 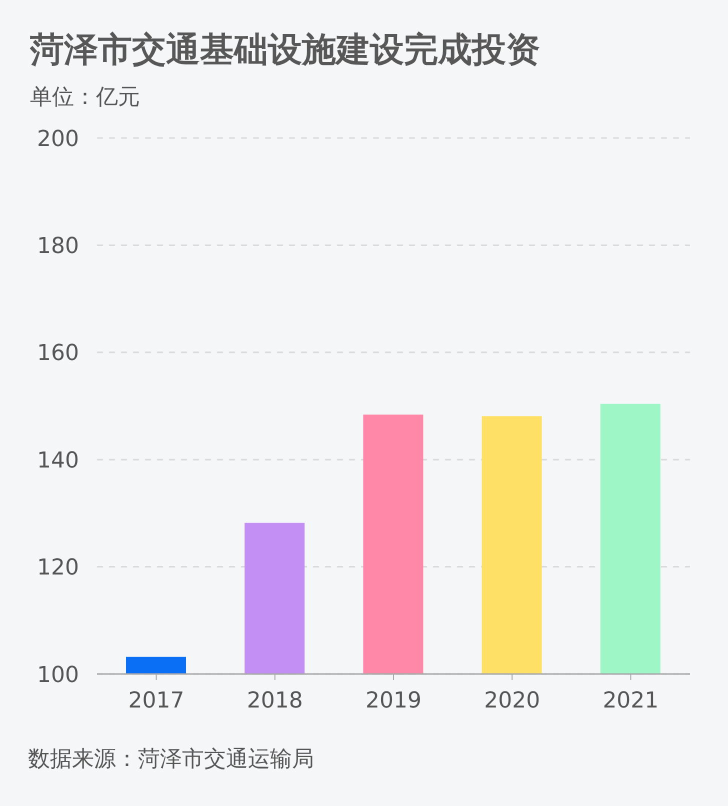 What do you see at coordinates (394, 701) in the screenshot?
I see `x-tick-label: 2019` at bounding box center [394, 701].